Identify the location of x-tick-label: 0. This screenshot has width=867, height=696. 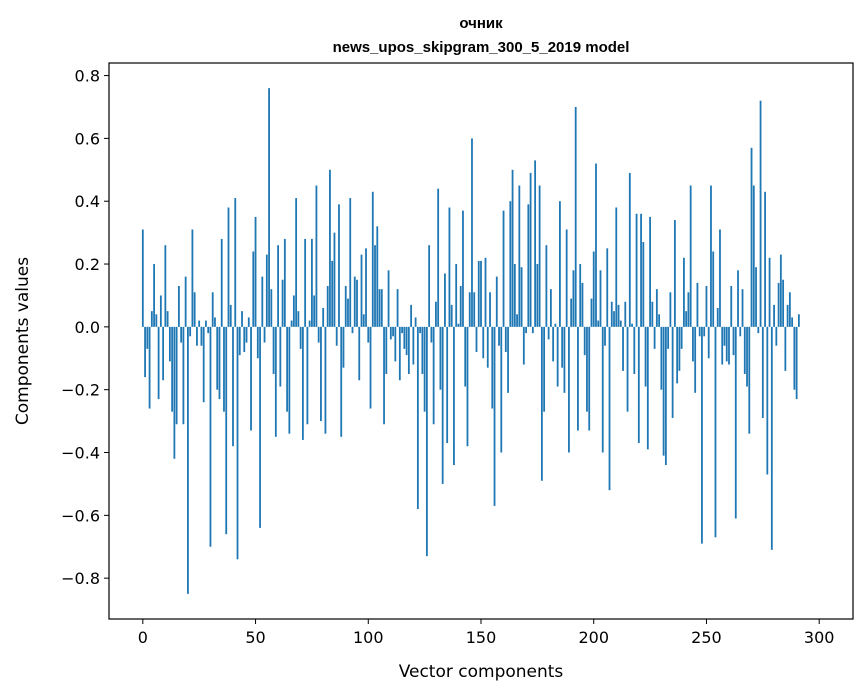
(143, 637).